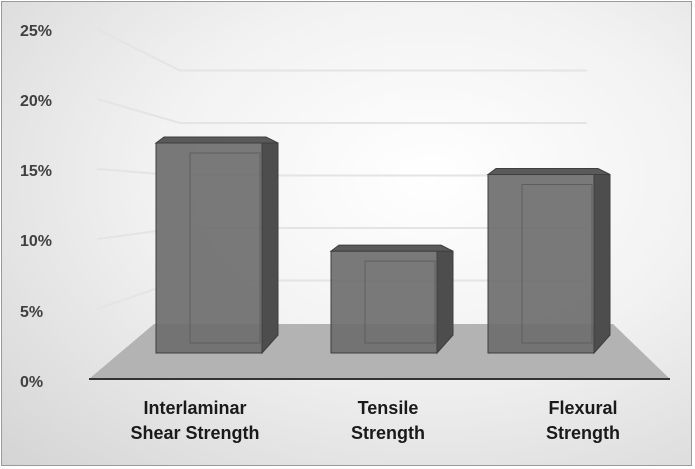 This screenshot has height=469, width=695. Describe the element at coordinates (582, 408) in the screenshot. I see `category-label: Flexural` at that location.